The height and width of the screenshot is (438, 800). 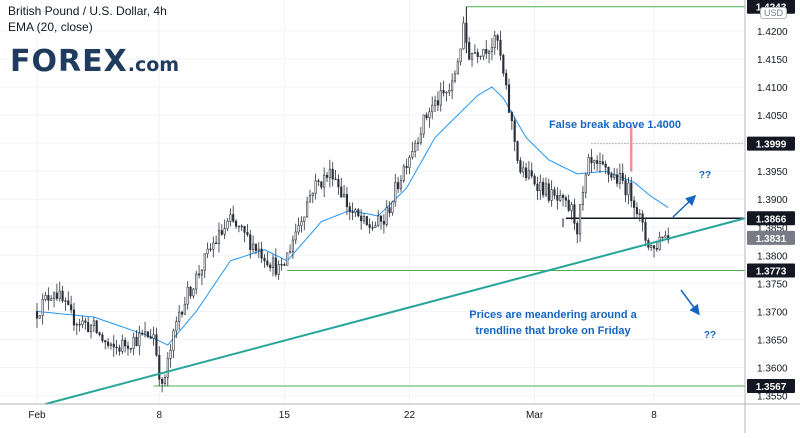 What do you see at coordinates (772, 116) in the screenshot?
I see `y-tick-label: 1.4050` at bounding box center [772, 116].